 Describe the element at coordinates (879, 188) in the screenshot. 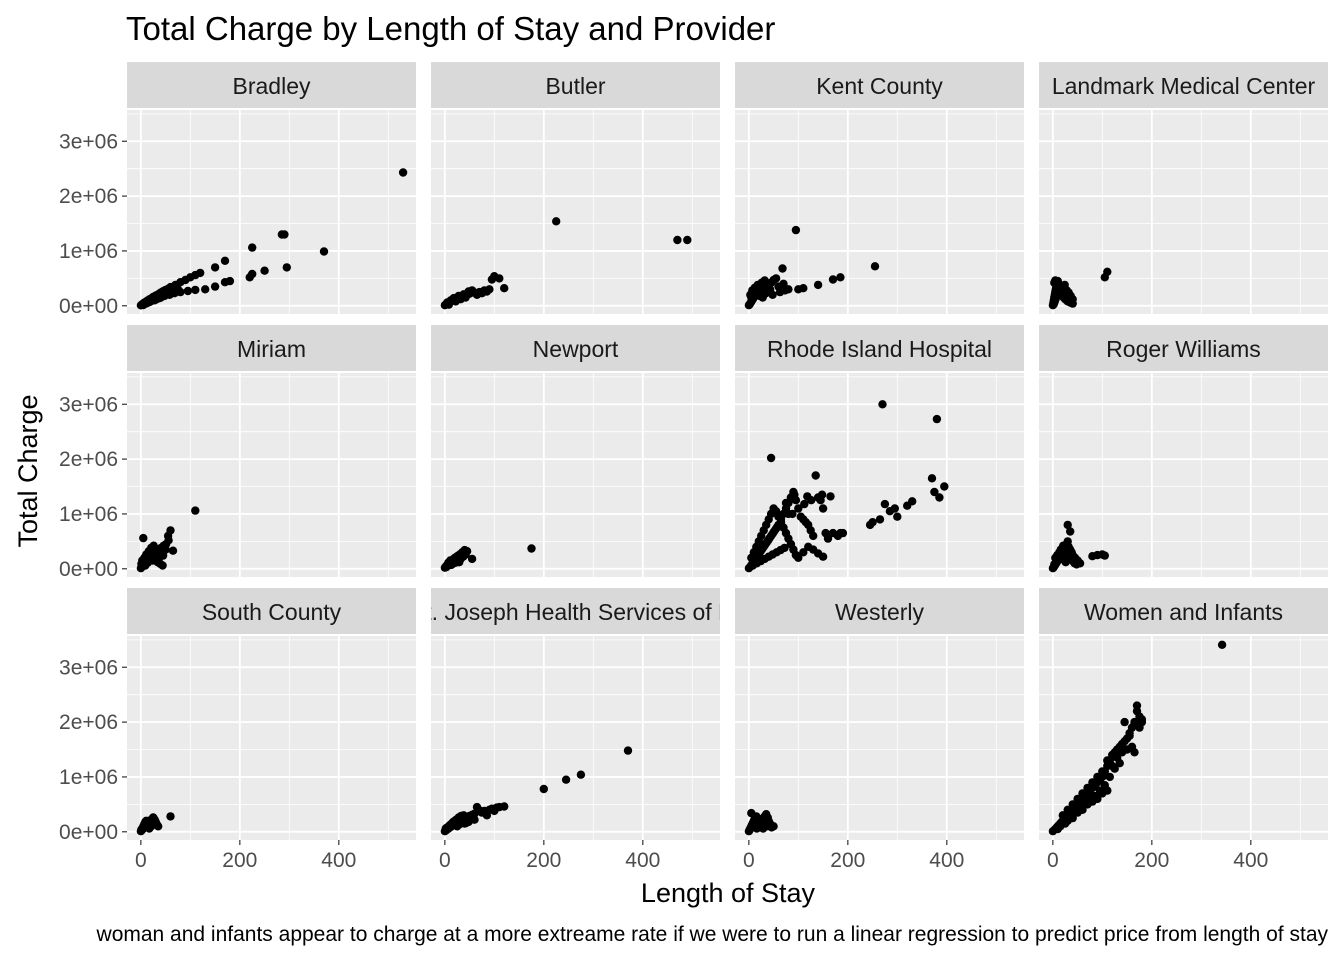

I see `facet-panel: Kent County` at that location.